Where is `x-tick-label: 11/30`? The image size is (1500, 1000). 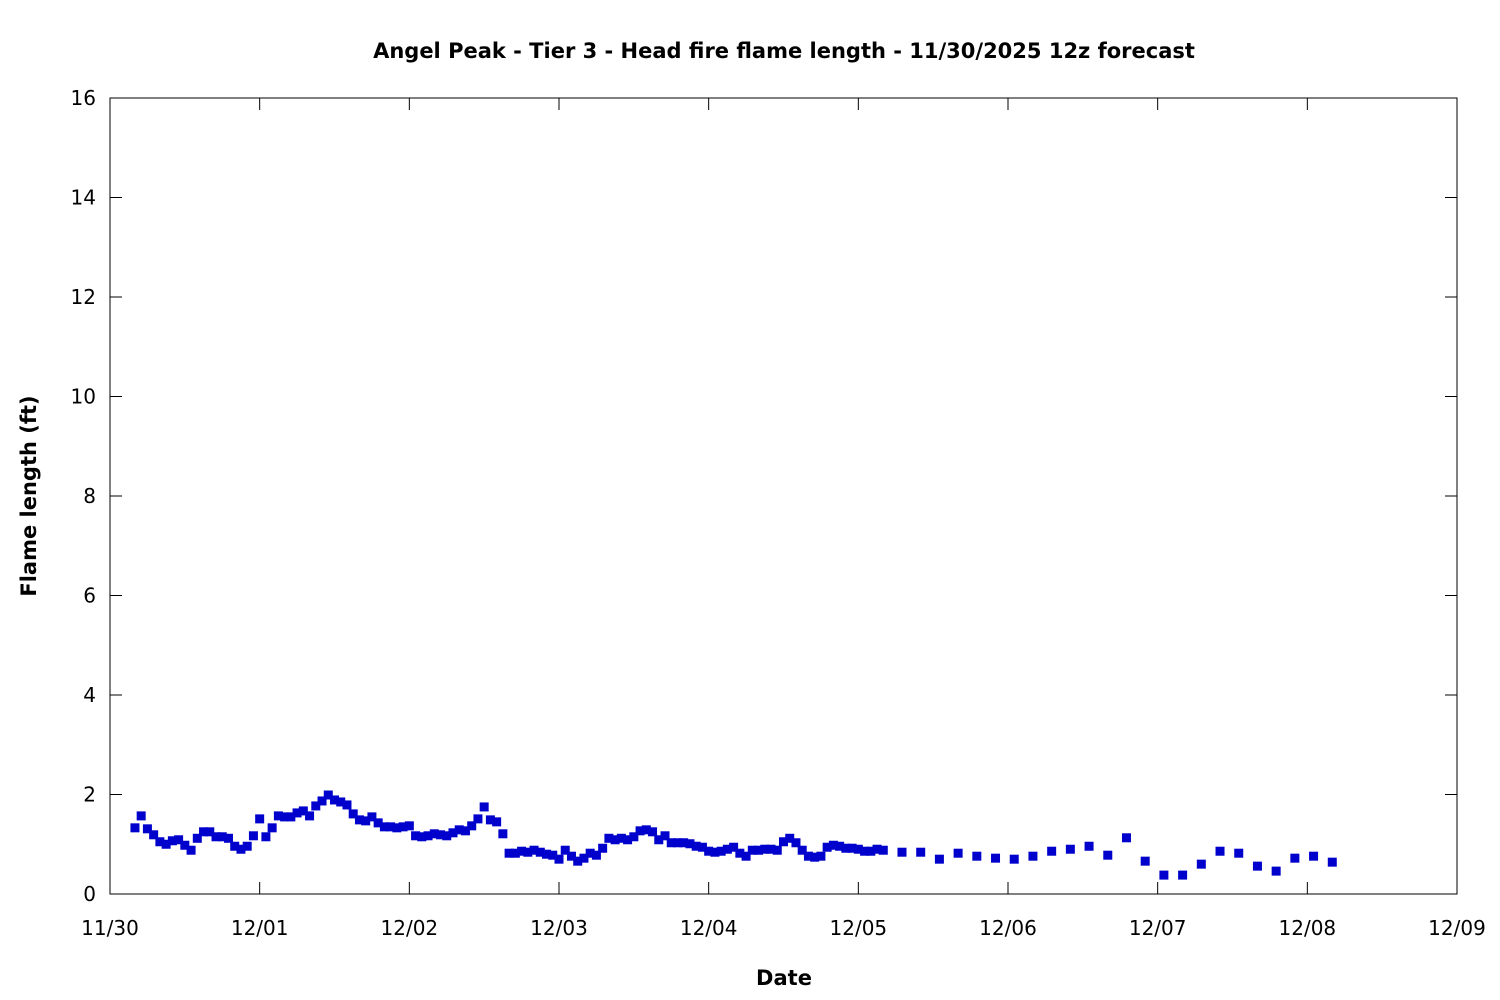
x-tick-label: 11/30 is located at coordinates (110, 928).